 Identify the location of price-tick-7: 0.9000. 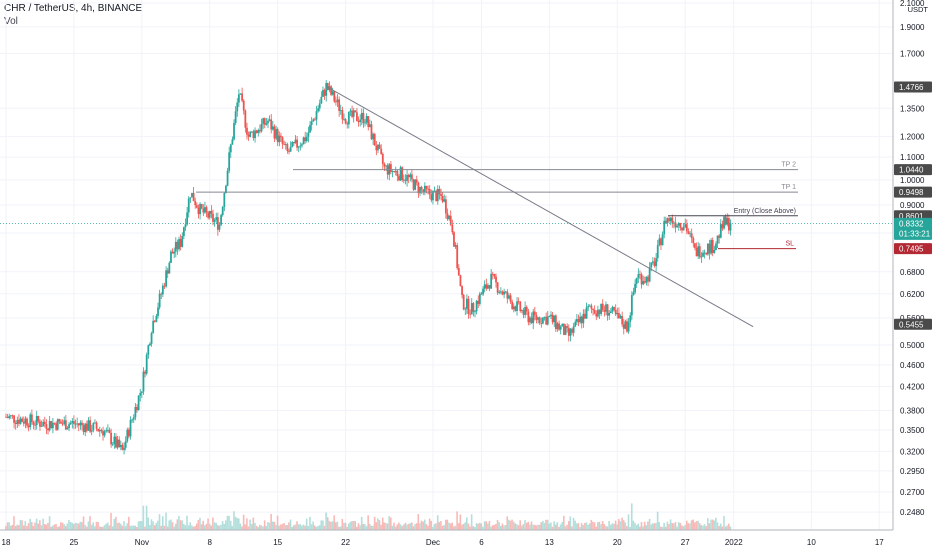
(912, 205).